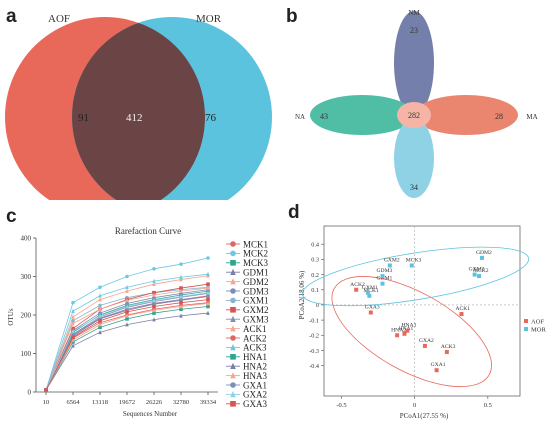  I want to click on data-point-gdm2, so click(481, 257).